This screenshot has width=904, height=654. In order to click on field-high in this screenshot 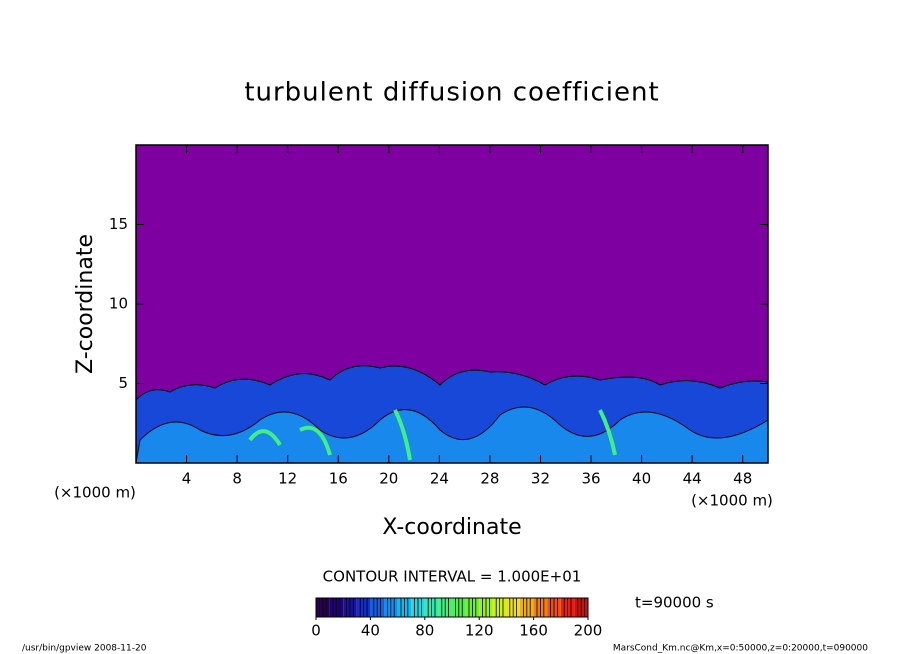, I will do `click(432, 435)`.